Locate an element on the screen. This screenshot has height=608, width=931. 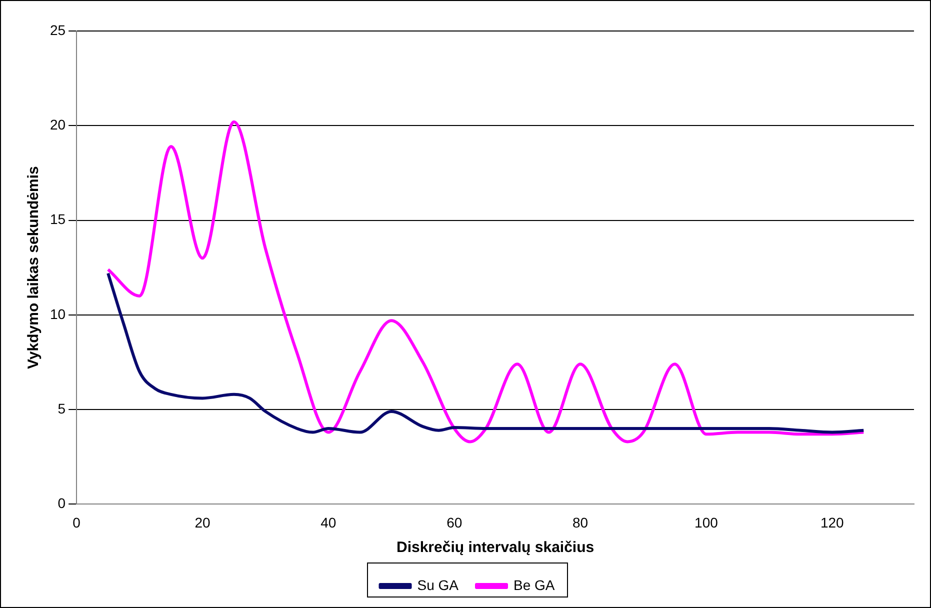
x-tick-label: 120 is located at coordinates (832, 522).